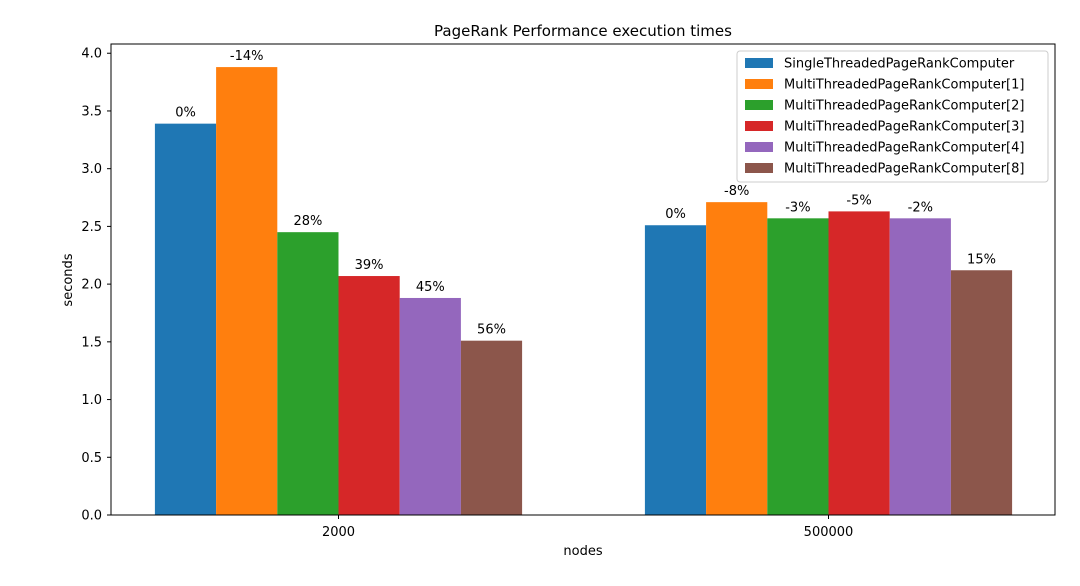 This screenshot has height=586, width=1080. What do you see at coordinates (899, 64) in the screenshot?
I see `legend-entry-label: SingleThreadedPageRankComputer` at bounding box center [899, 64].